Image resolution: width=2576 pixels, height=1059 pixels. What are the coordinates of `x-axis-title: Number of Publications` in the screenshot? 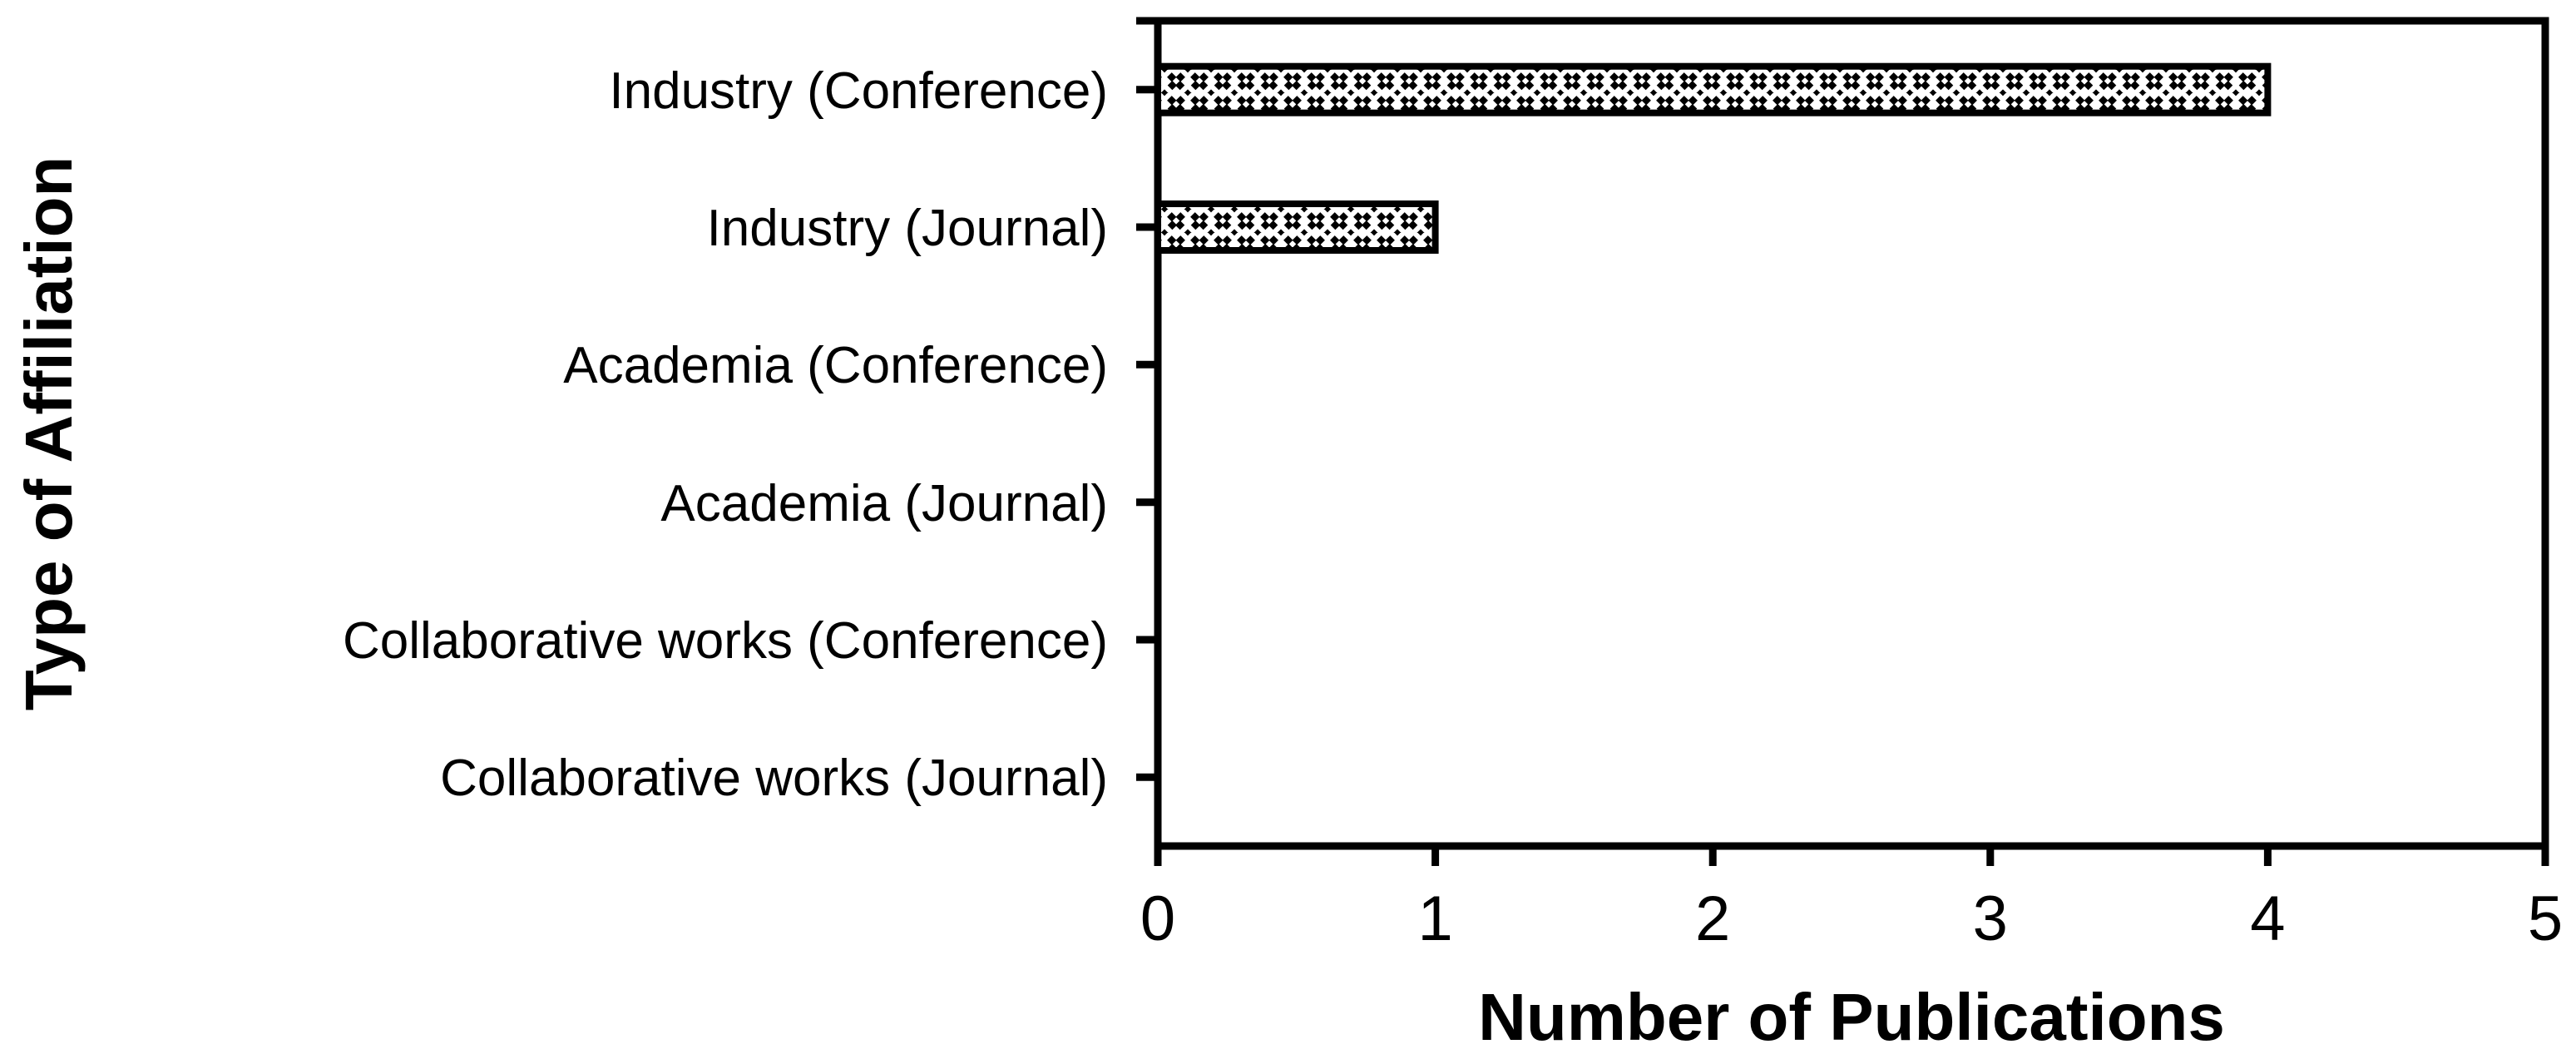 It's located at (1851, 1017).